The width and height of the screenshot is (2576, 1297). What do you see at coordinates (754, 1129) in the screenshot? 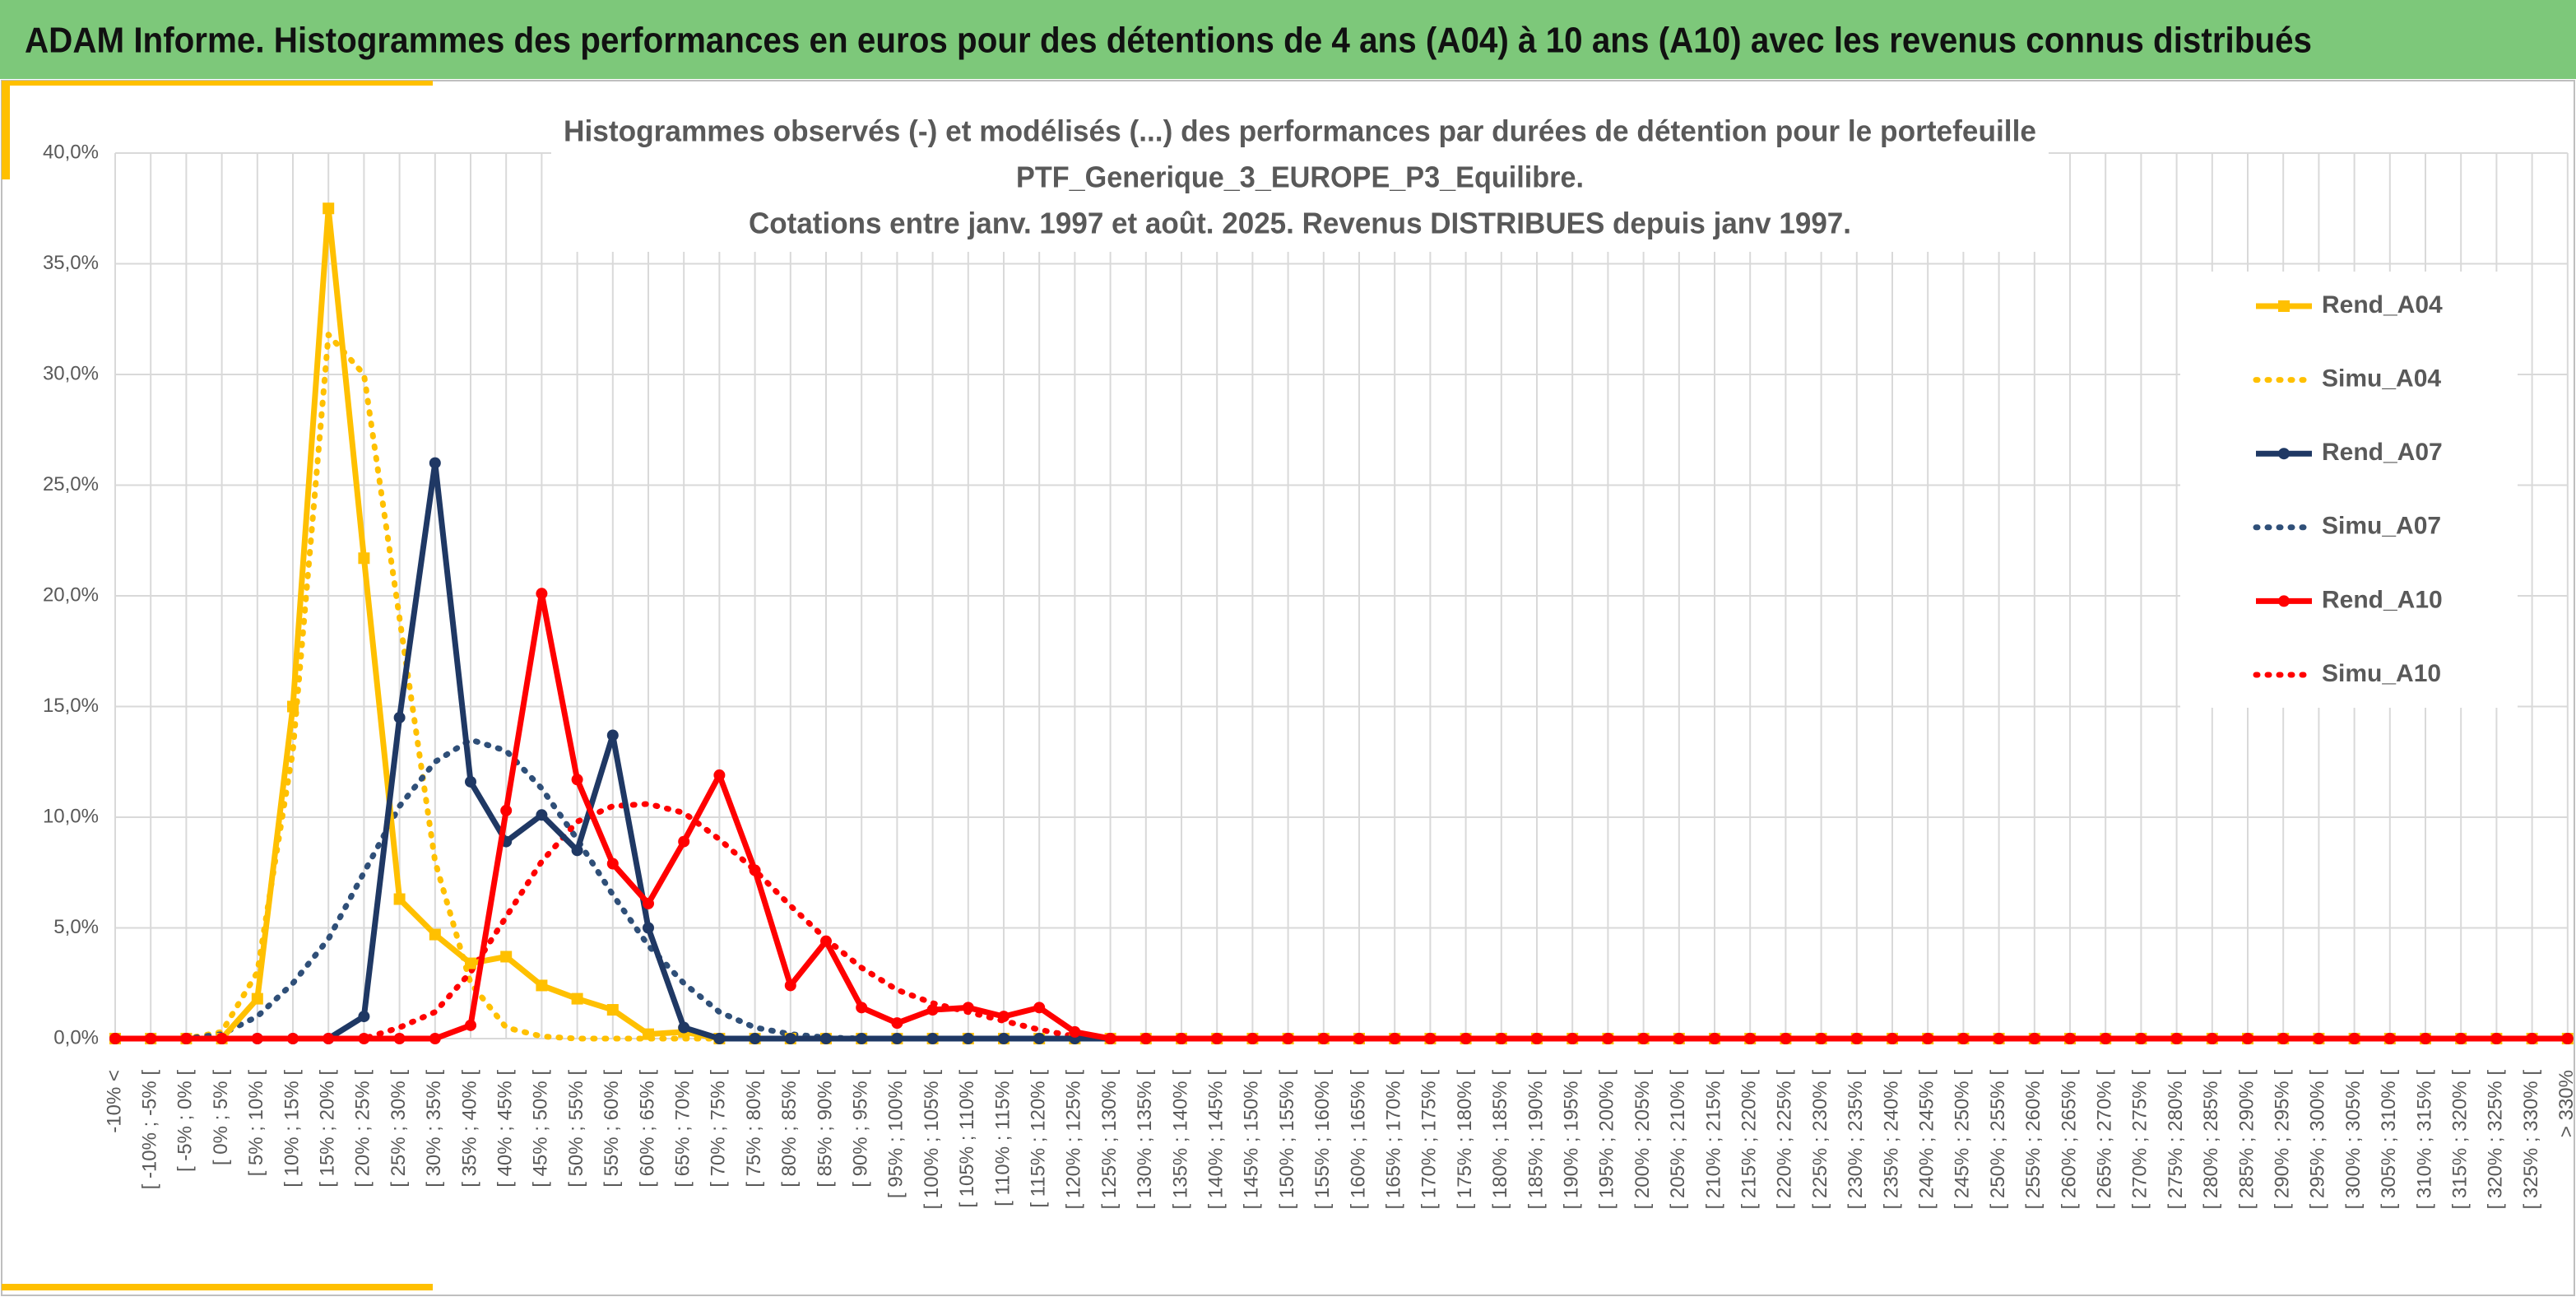
I see `x-tick-label: [ 75% ; 80% [` at bounding box center [754, 1129].